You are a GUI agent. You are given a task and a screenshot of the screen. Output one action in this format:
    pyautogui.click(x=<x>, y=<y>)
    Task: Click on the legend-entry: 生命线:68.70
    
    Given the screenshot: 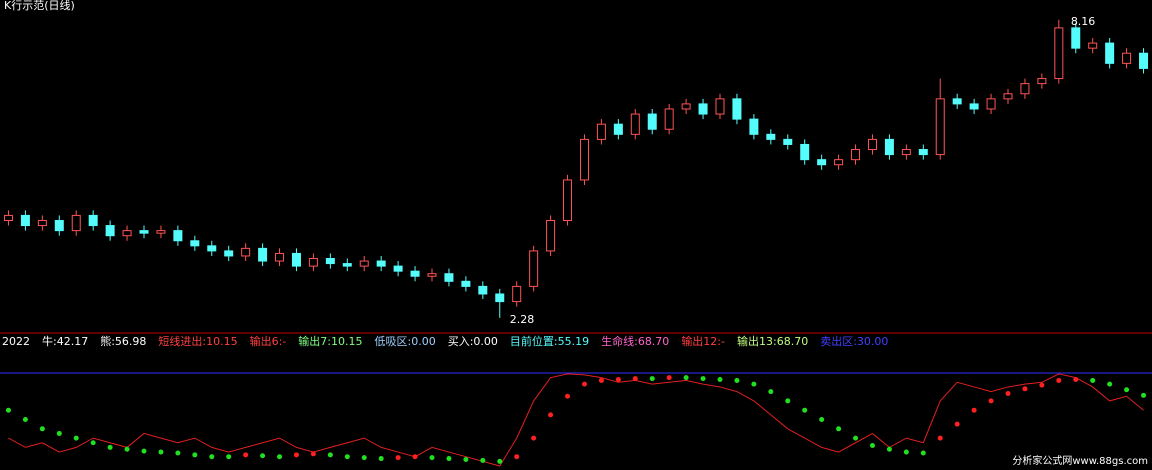 What is the action you would take?
    pyautogui.click(x=635, y=341)
    